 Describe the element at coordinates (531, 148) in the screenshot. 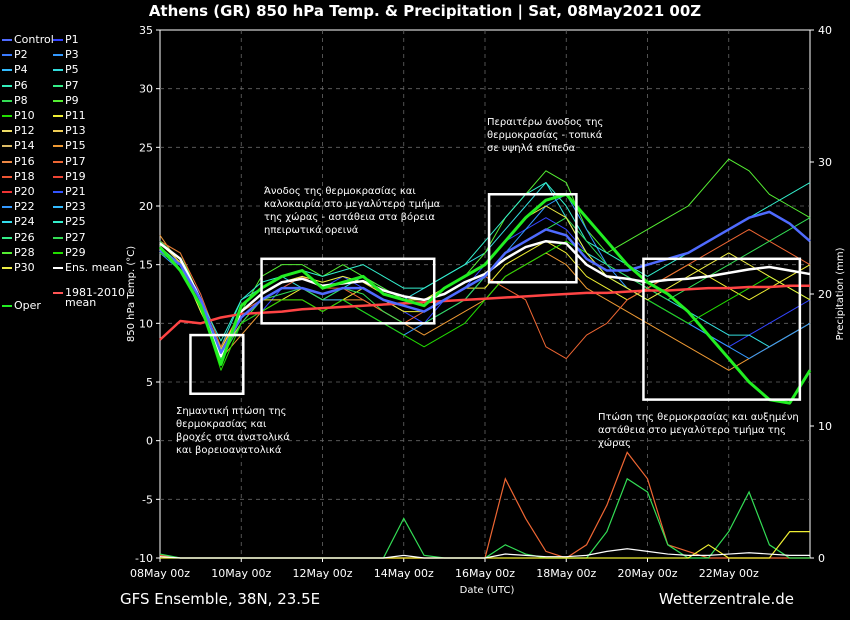

I see `annotation-line: σε υψηλά επίπεδα` at that location.